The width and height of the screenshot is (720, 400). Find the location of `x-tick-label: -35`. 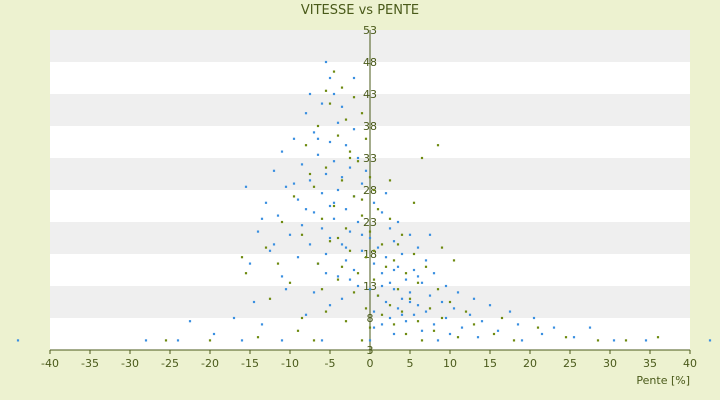

x-tick-label: -35 is located at coordinates (90, 363).